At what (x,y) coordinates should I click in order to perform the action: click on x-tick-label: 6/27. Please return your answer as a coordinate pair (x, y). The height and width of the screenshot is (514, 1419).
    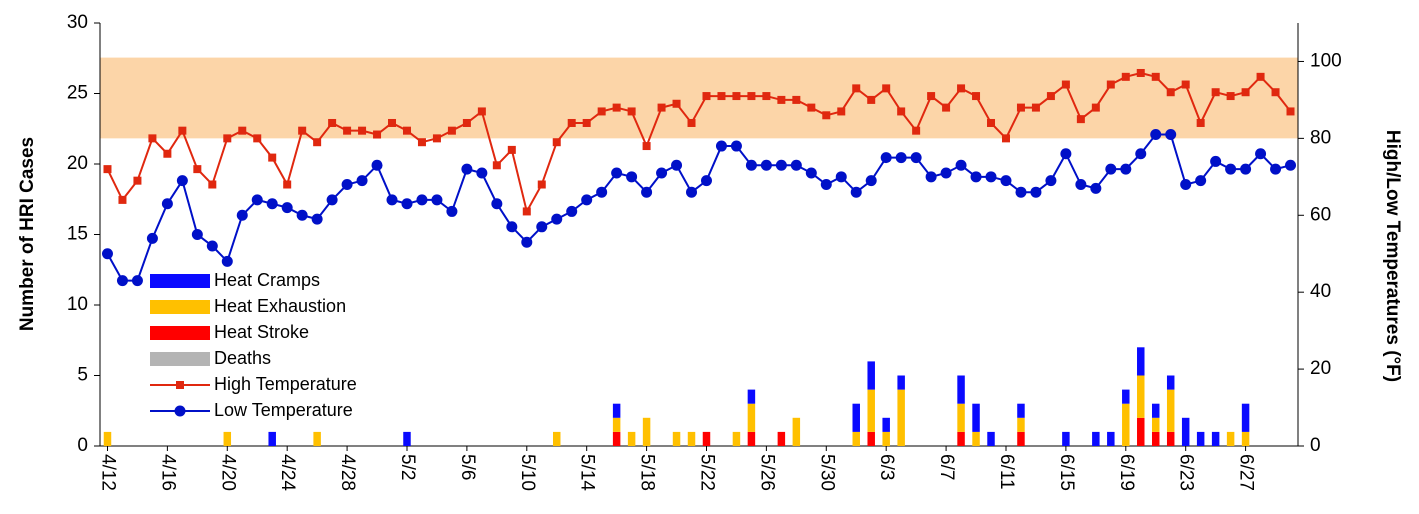
    Looking at the image, I should click on (1246, 472).